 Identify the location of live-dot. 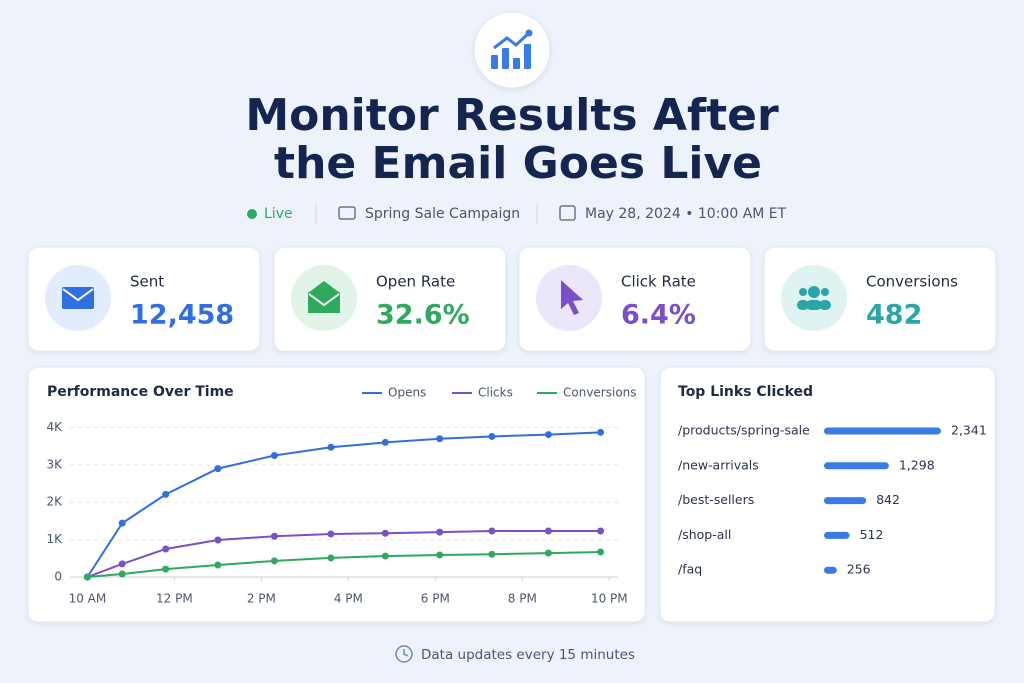
(252, 214).